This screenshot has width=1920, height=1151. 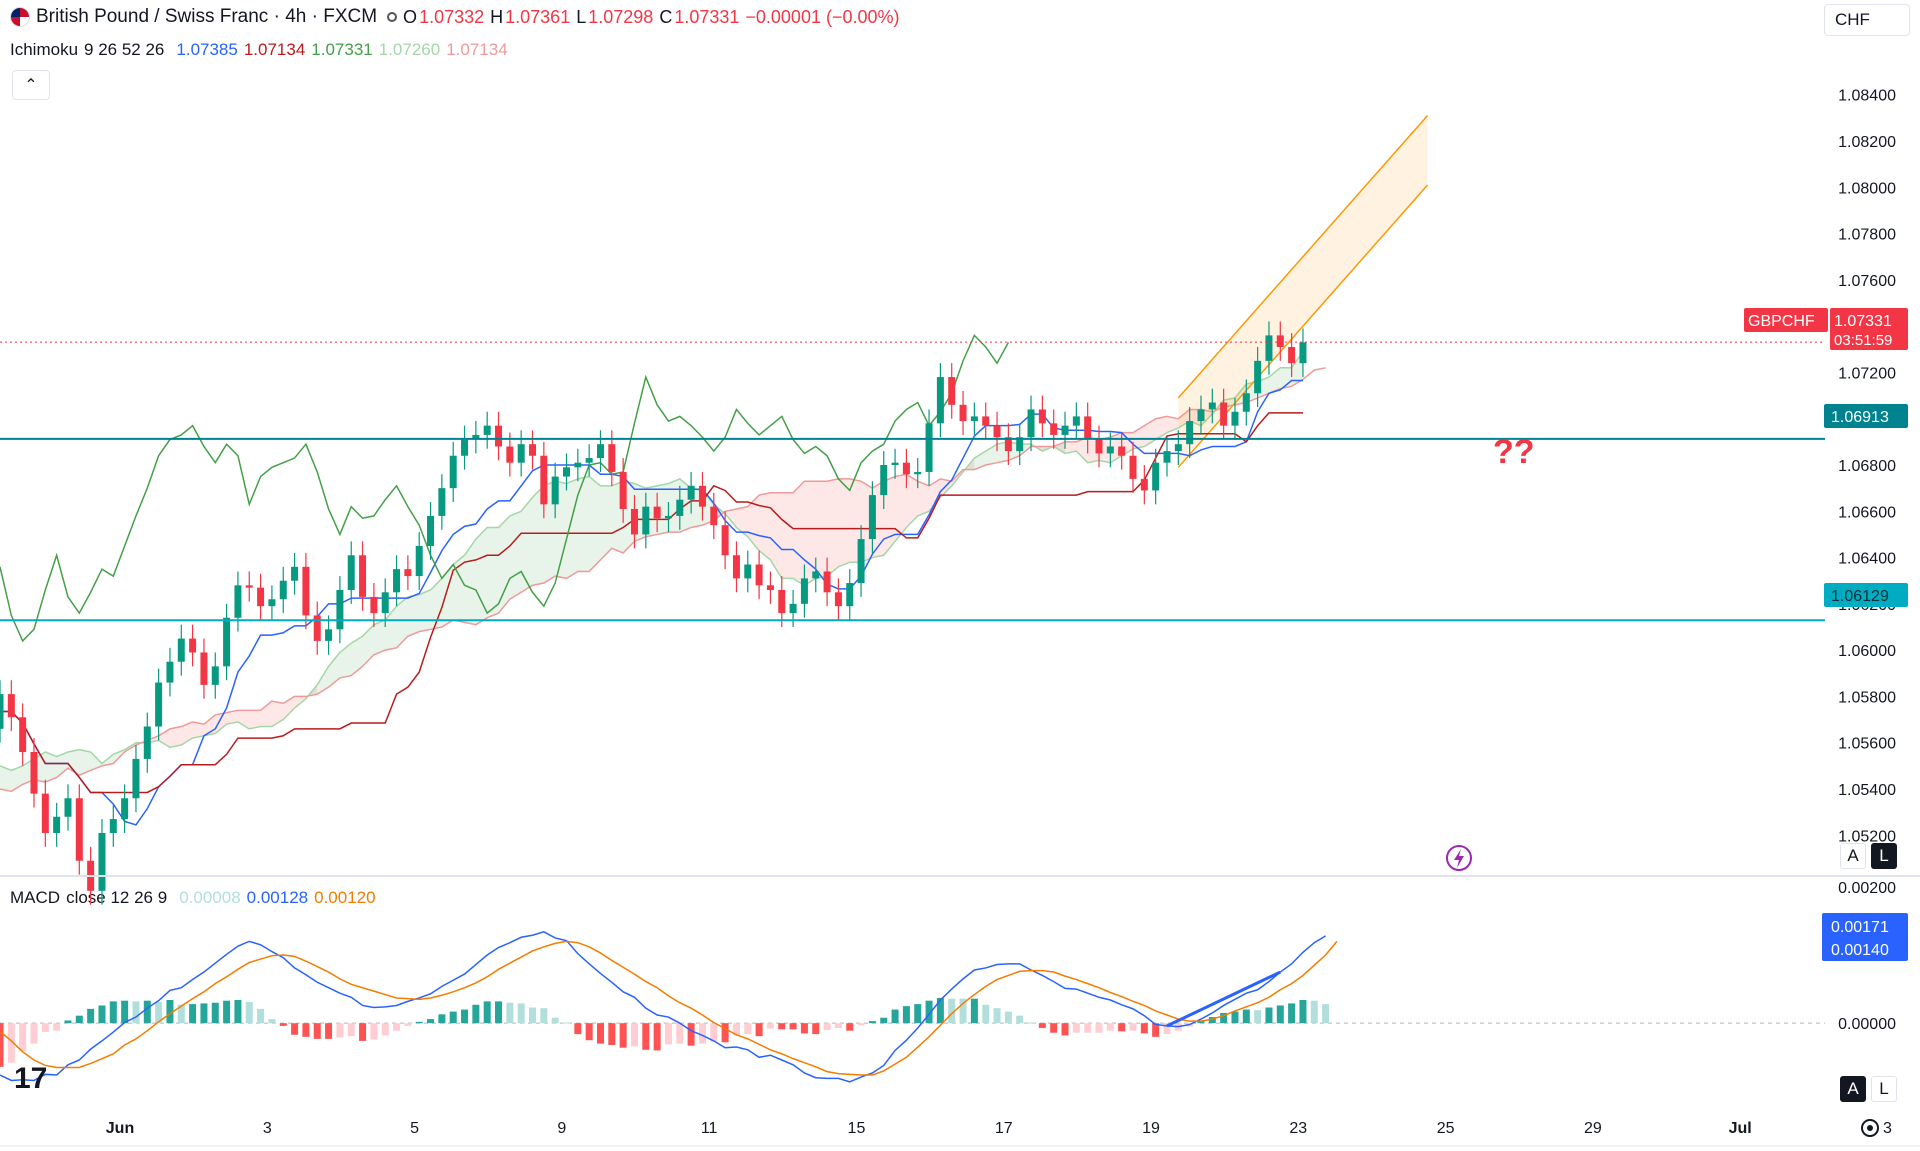 What do you see at coordinates (1863, 321) in the screenshot?
I see `price-tag-value: 1.07331` at bounding box center [1863, 321].